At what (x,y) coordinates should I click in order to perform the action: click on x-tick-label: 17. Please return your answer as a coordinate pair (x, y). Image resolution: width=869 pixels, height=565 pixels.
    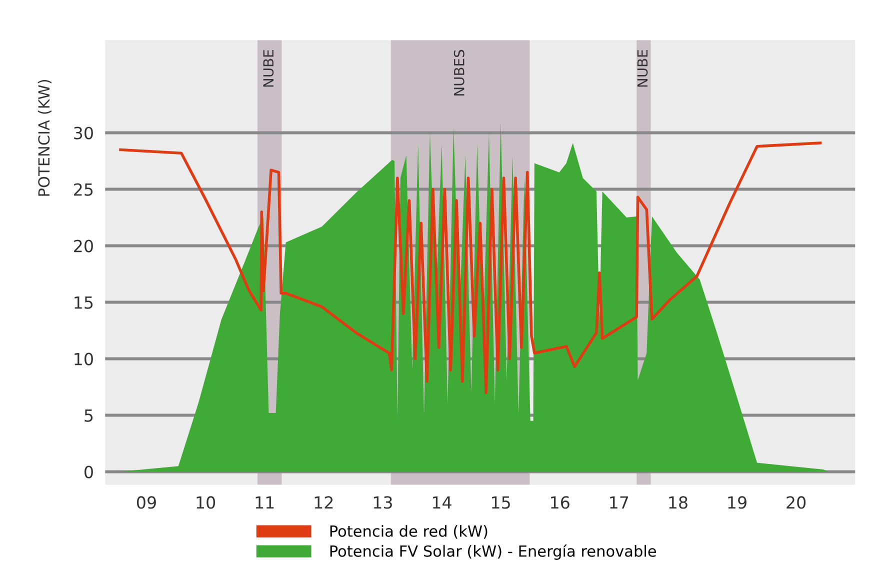
    Looking at the image, I should click on (619, 502).